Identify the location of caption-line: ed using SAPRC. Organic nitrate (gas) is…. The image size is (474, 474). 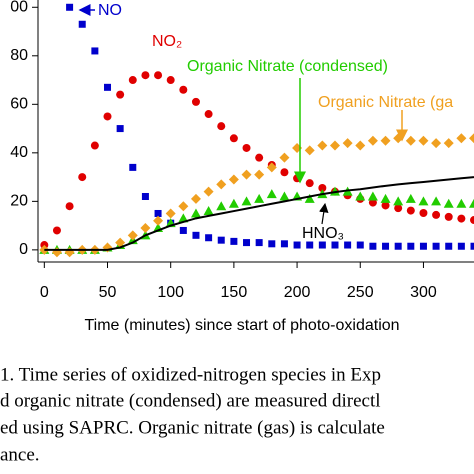
(192, 427).